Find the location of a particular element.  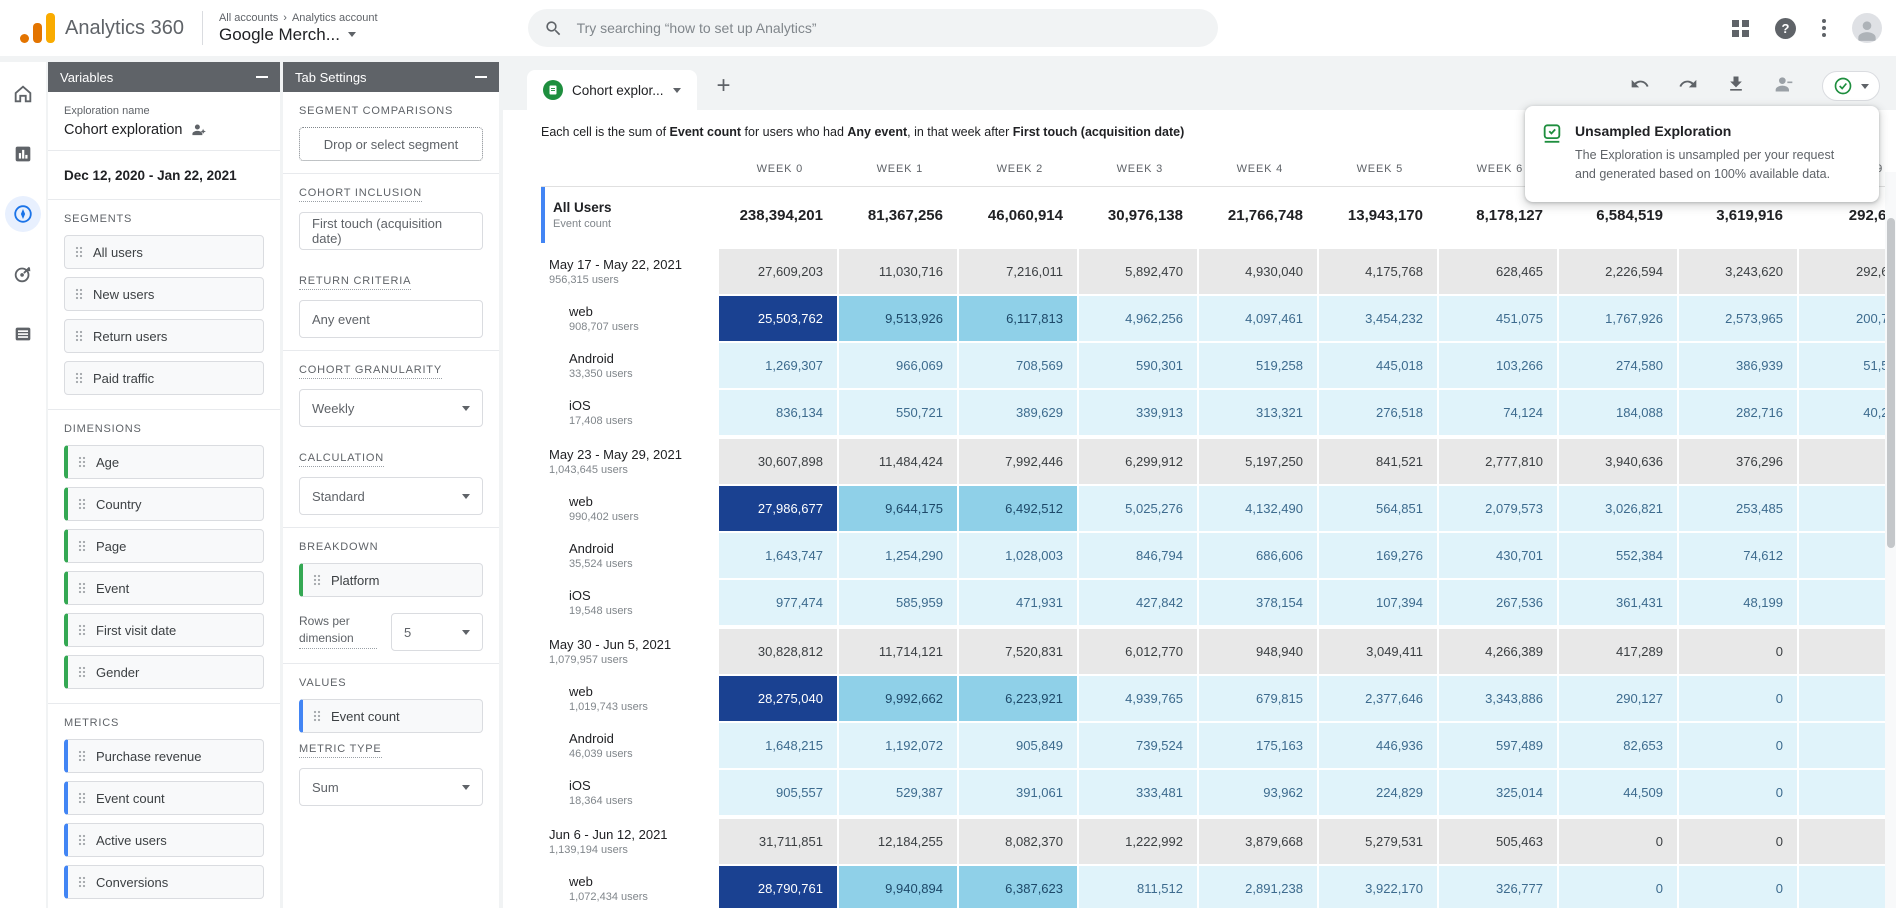

cohort-value-cell: 4,097,461 is located at coordinates (1258, 318).